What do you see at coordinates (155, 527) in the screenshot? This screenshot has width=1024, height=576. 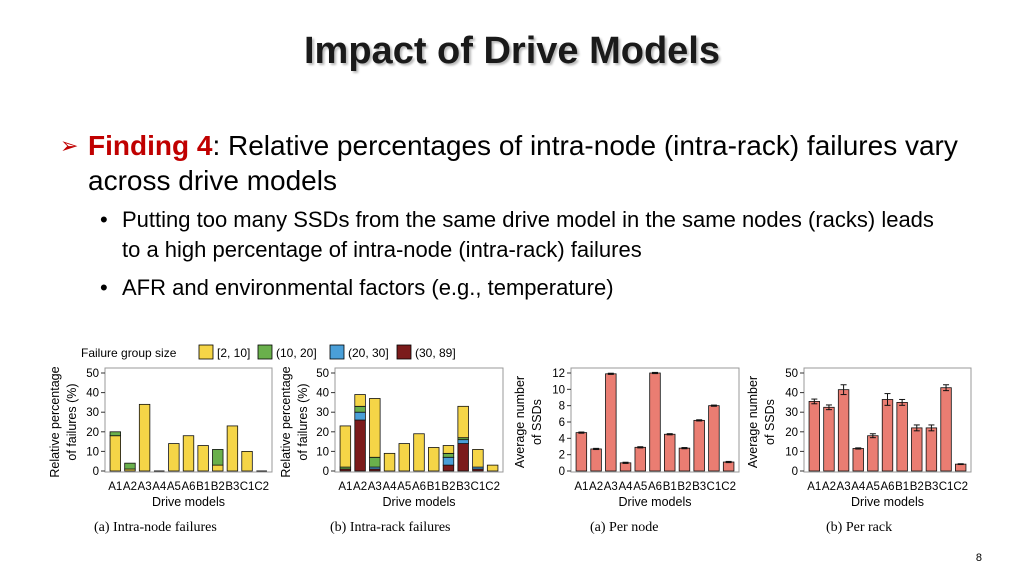 I see `figure-caption: (a) Intra-node failures` at bounding box center [155, 527].